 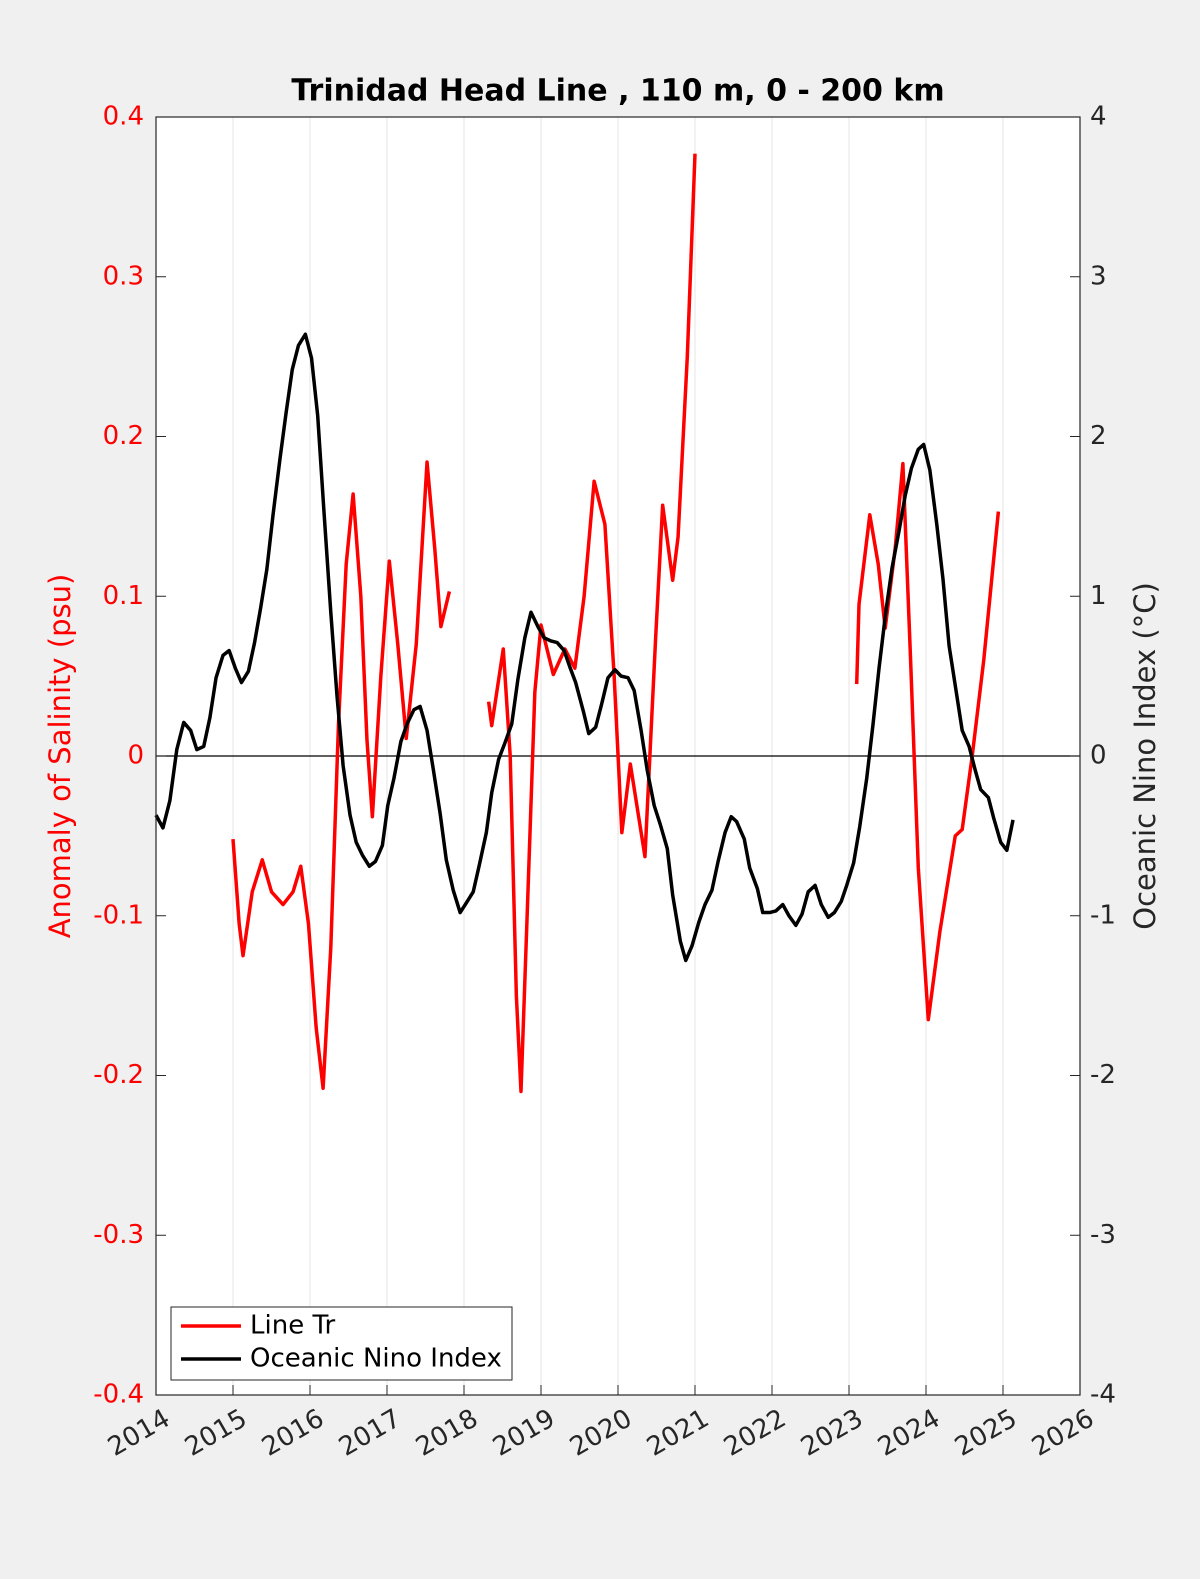 What do you see at coordinates (601, 1433) in the screenshot?
I see `x-tick-label: 2020` at bounding box center [601, 1433].